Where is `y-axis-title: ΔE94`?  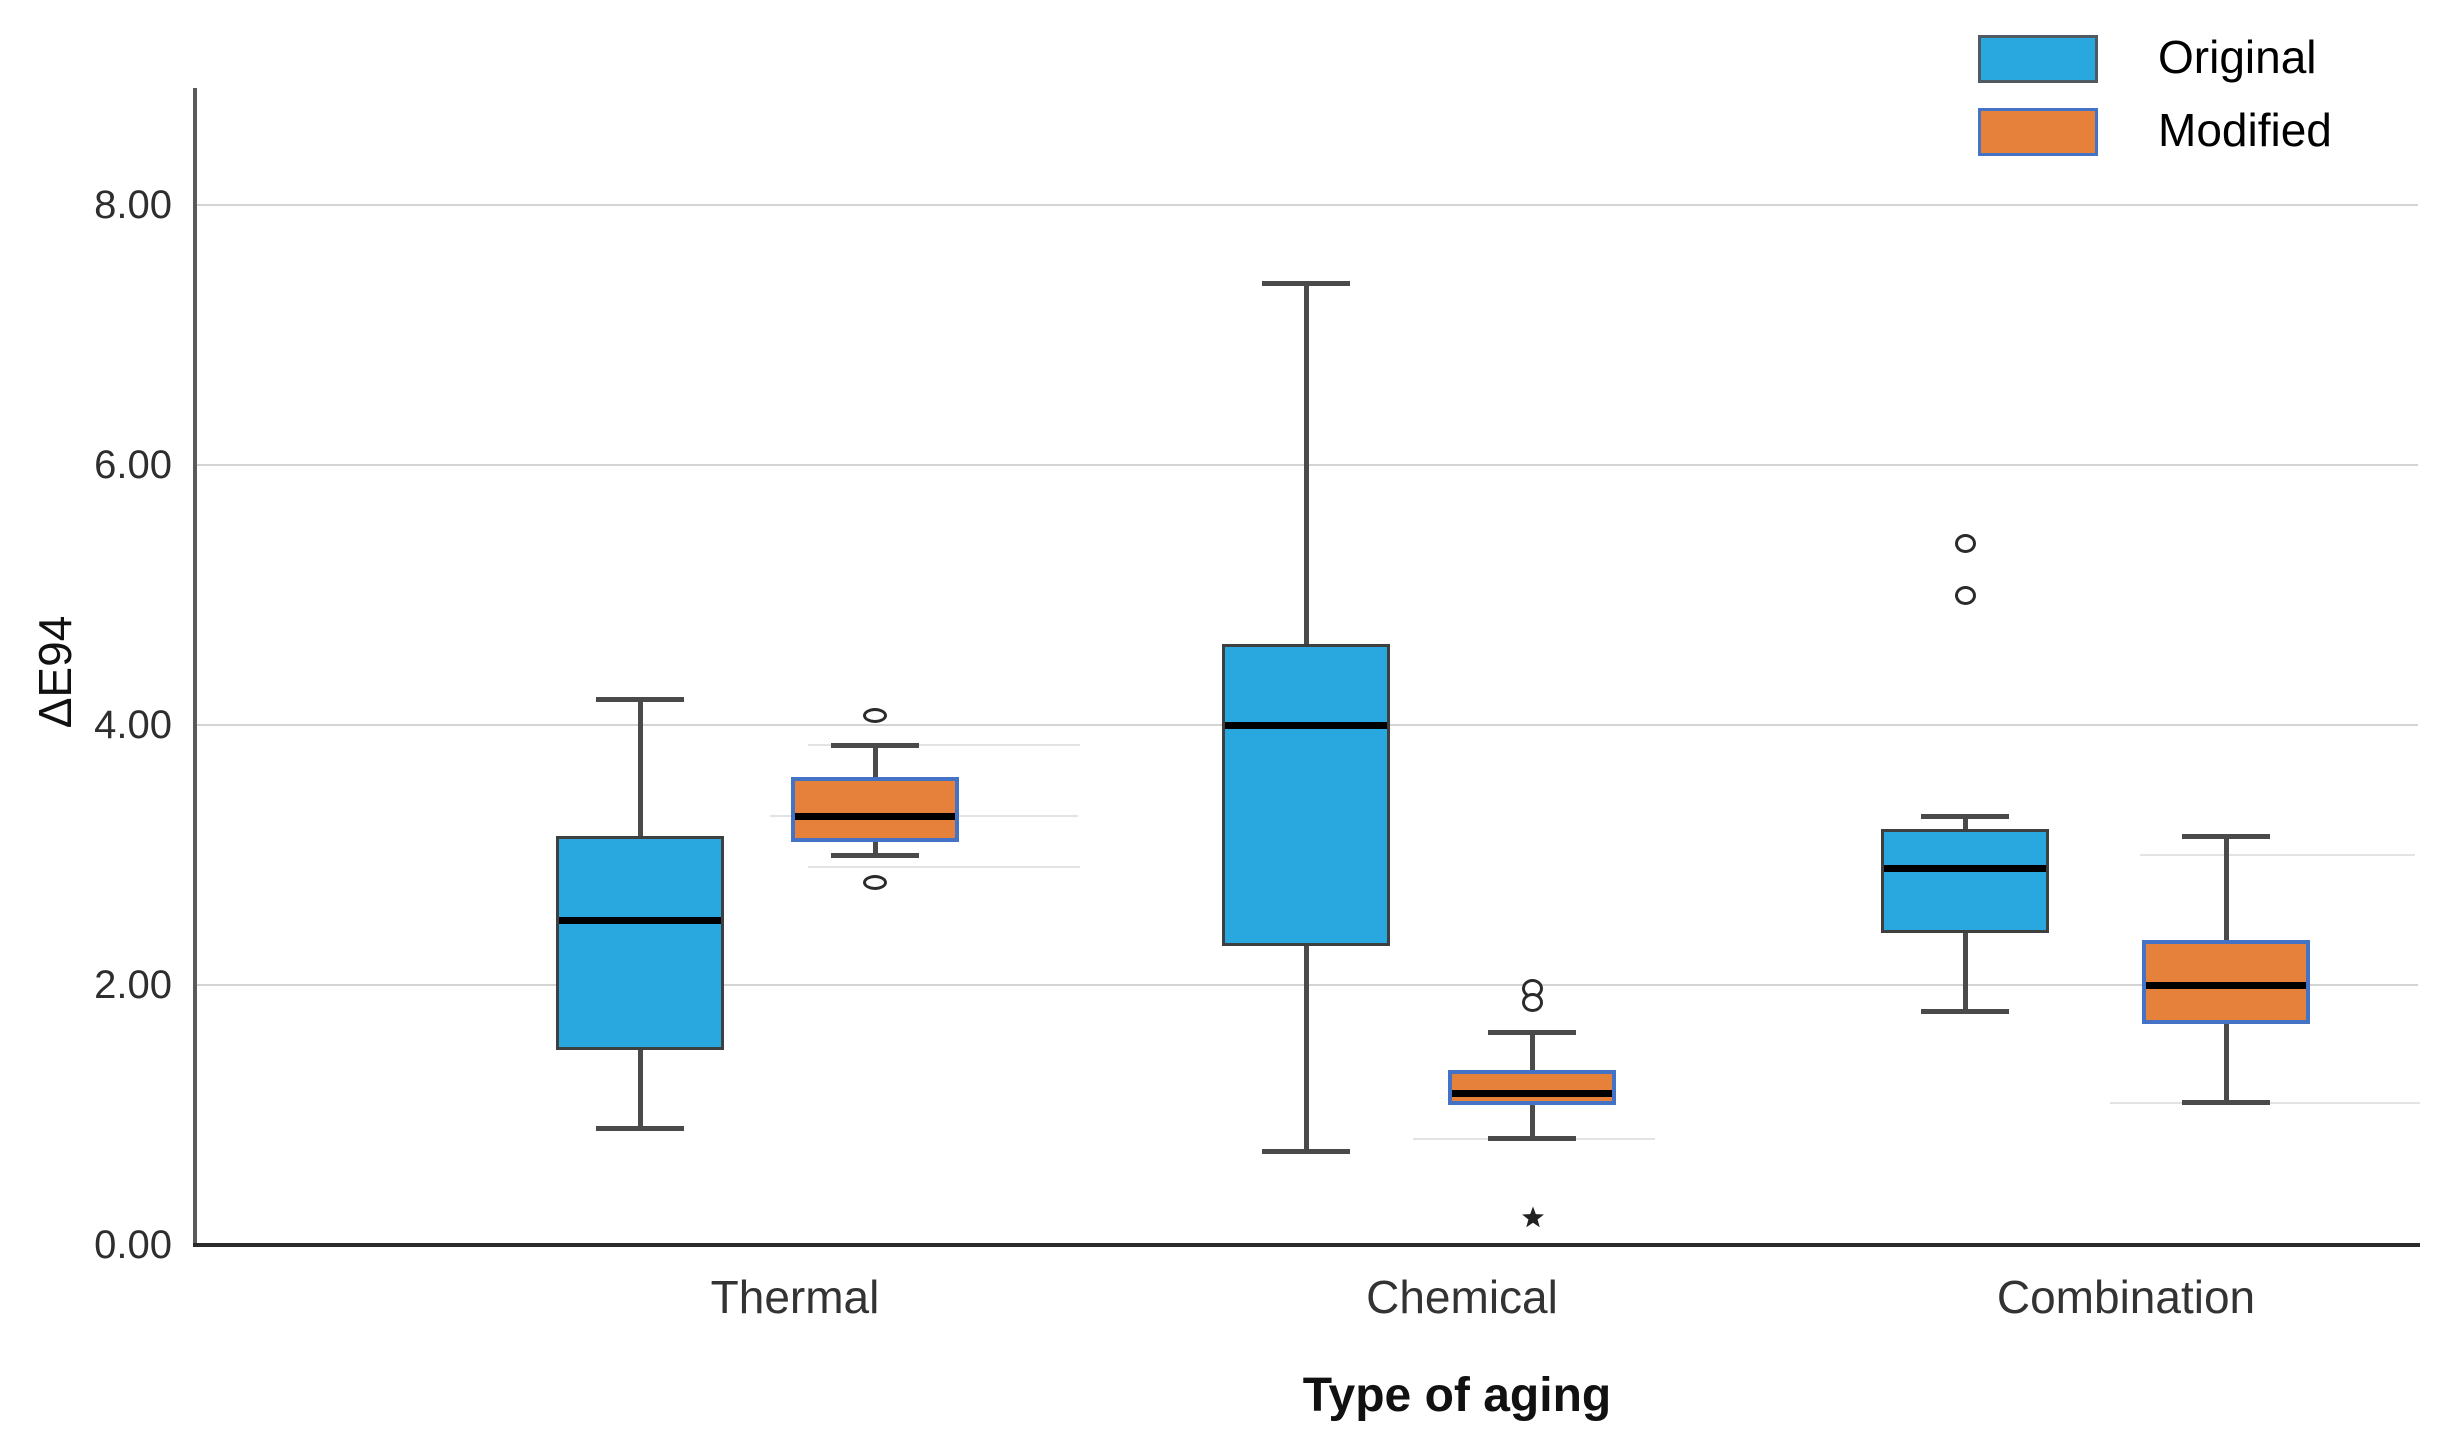 y-axis-title: ΔE94 is located at coordinates (55, 672).